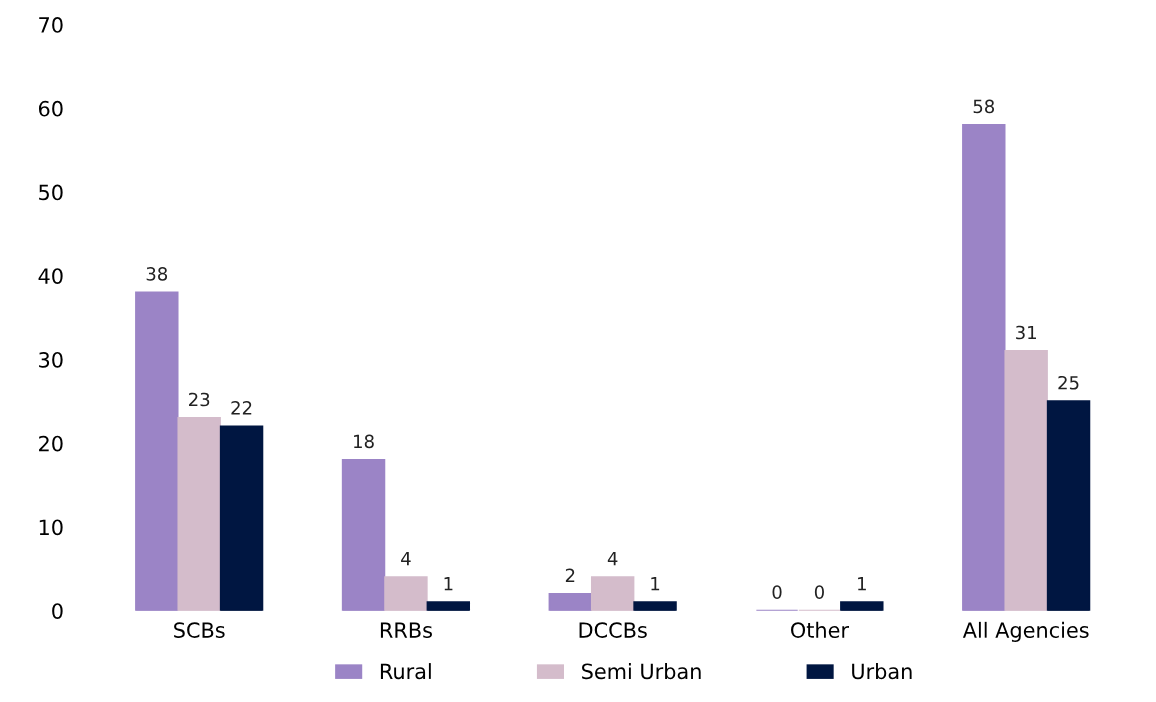 This screenshot has height=702, width=1156. Describe the element at coordinates (51, 443) in the screenshot. I see `y-tick-label: 20` at that location.